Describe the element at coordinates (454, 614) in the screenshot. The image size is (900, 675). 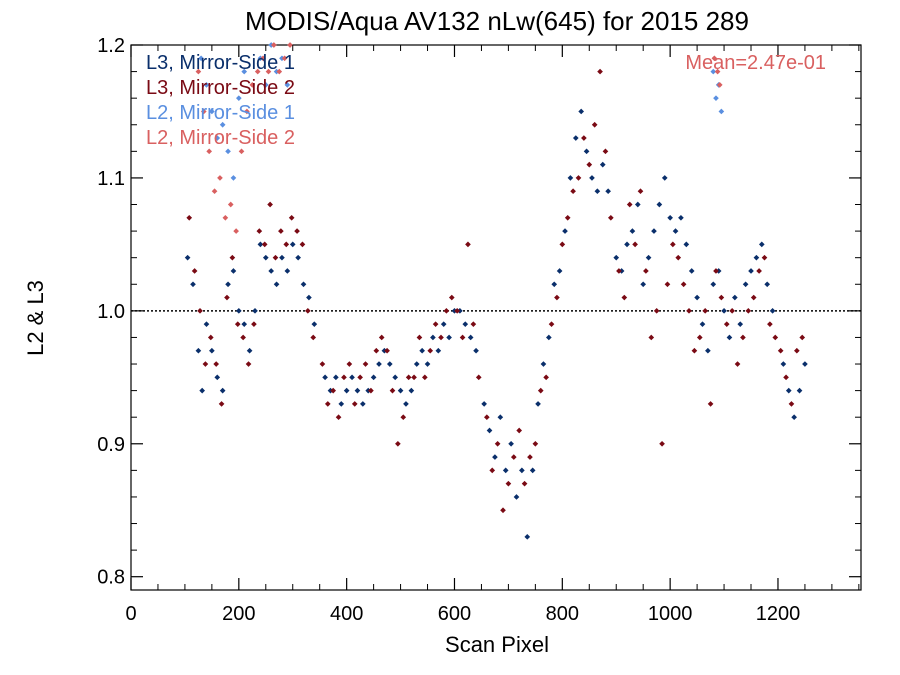
I see `x-tick-label: 600` at that location.